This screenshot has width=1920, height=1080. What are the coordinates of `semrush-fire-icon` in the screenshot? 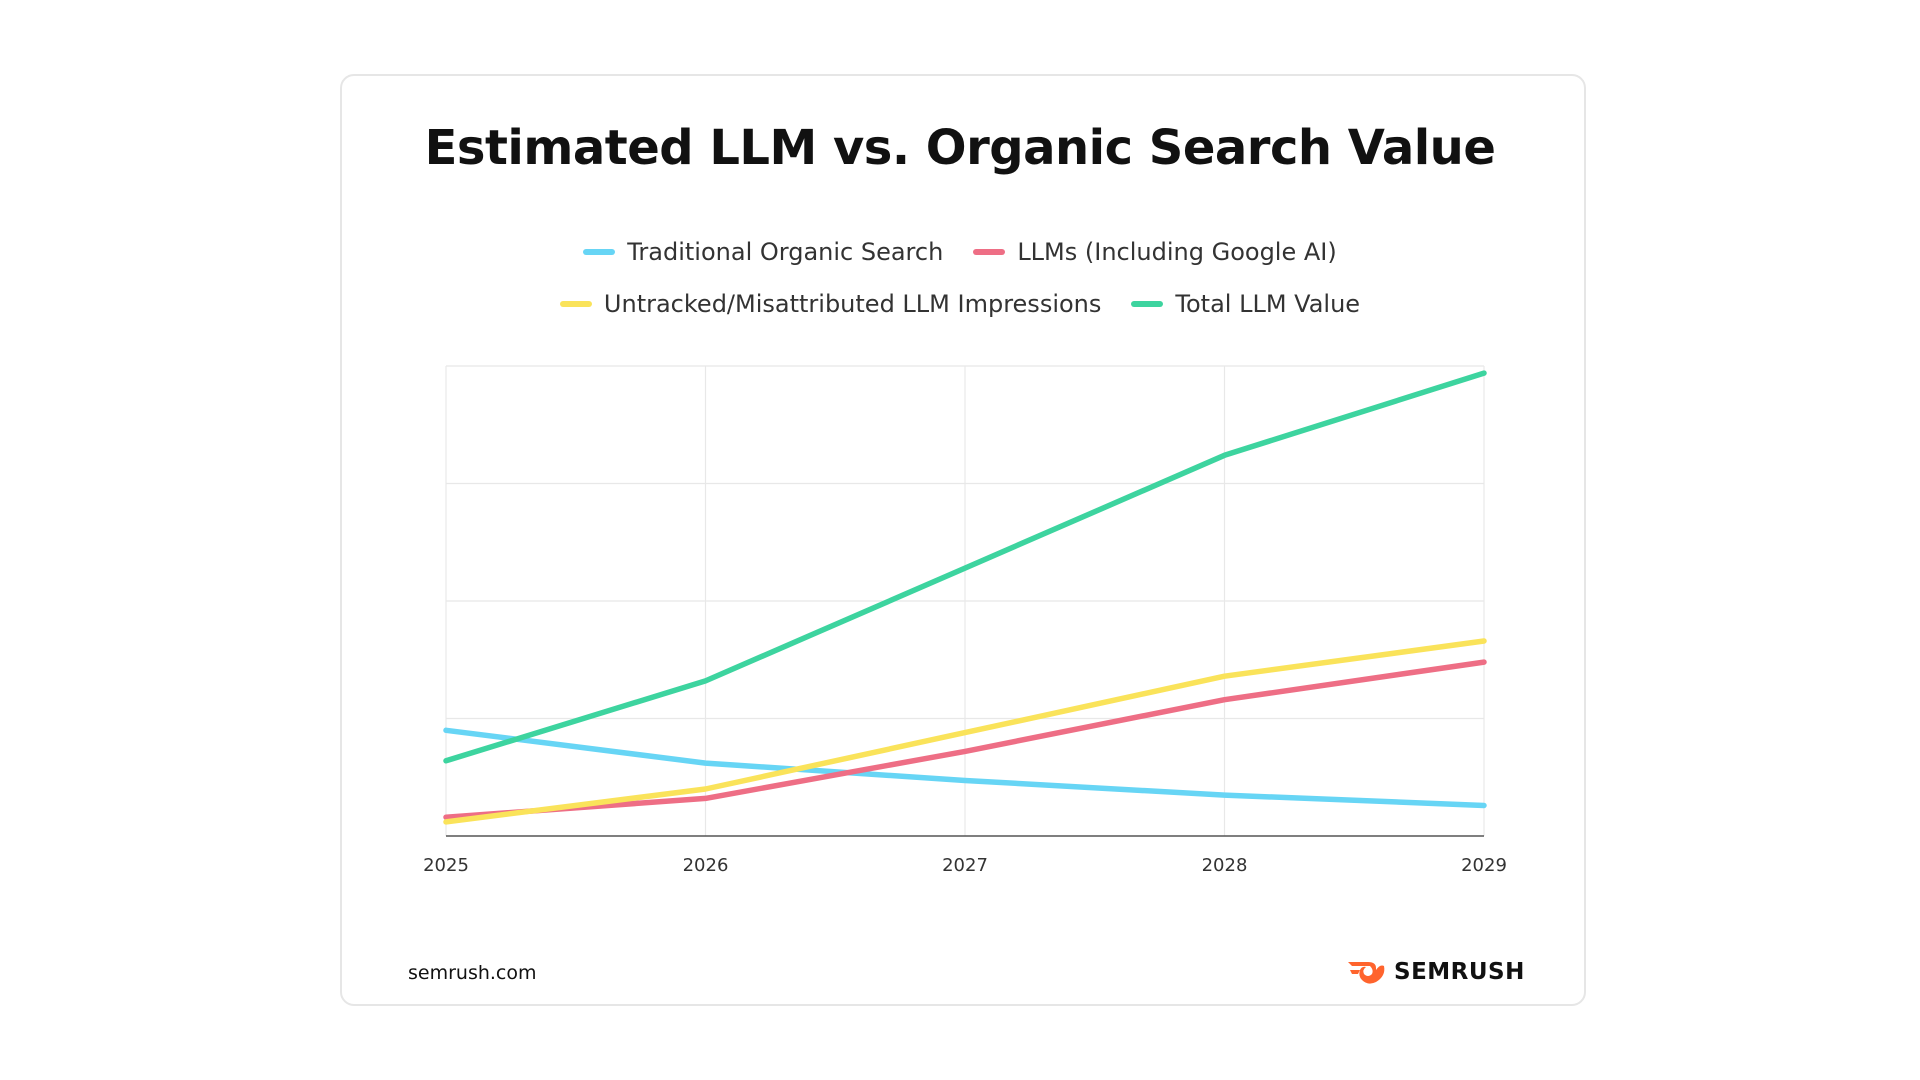 It's located at (1366, 973).